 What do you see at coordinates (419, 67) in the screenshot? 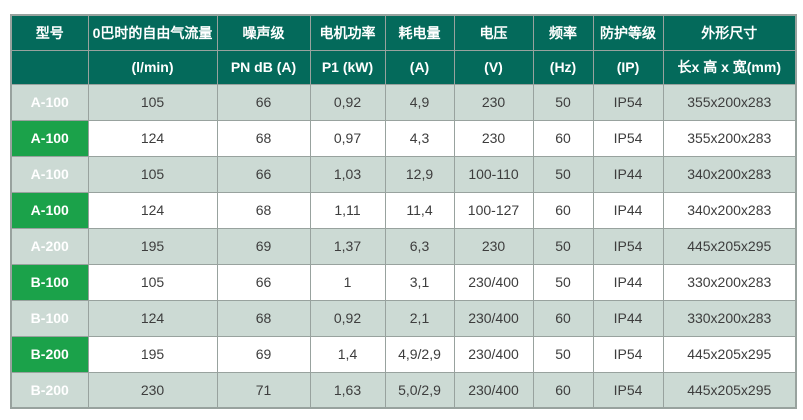
I see `unit-consumption: (A)` at bounding box center [419, 67].